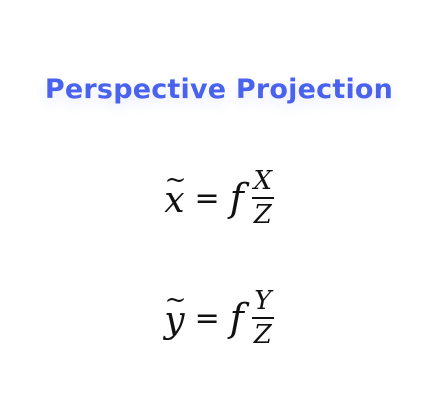 This screenshot has width=438, height=410. I want to click on fraction: X Z, so click(262, 198).